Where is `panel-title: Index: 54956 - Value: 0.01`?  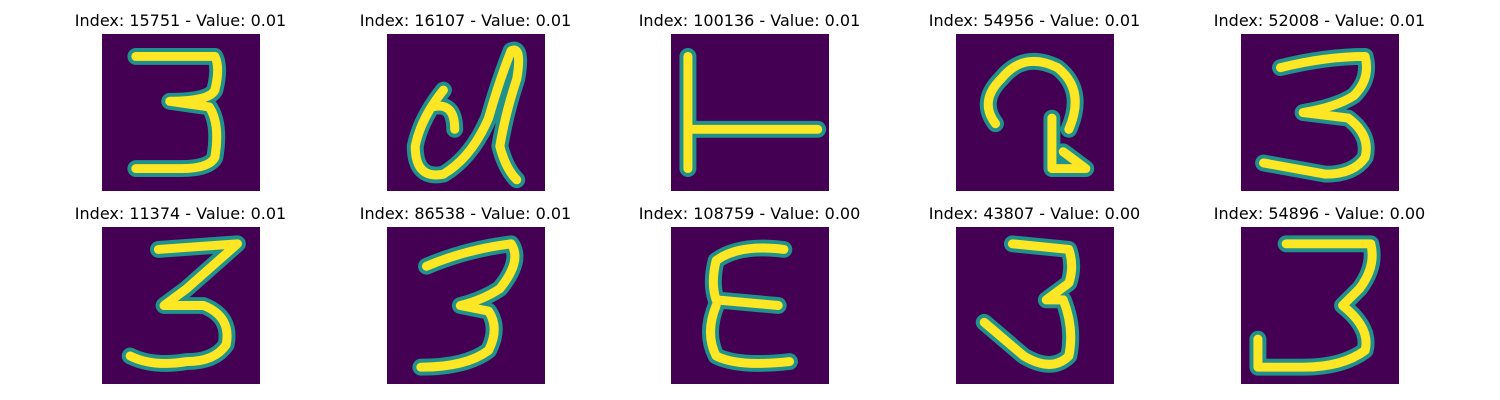
panel-title: Index: 54956 - Value: 0.01 is located at coordinates (1034, 20).